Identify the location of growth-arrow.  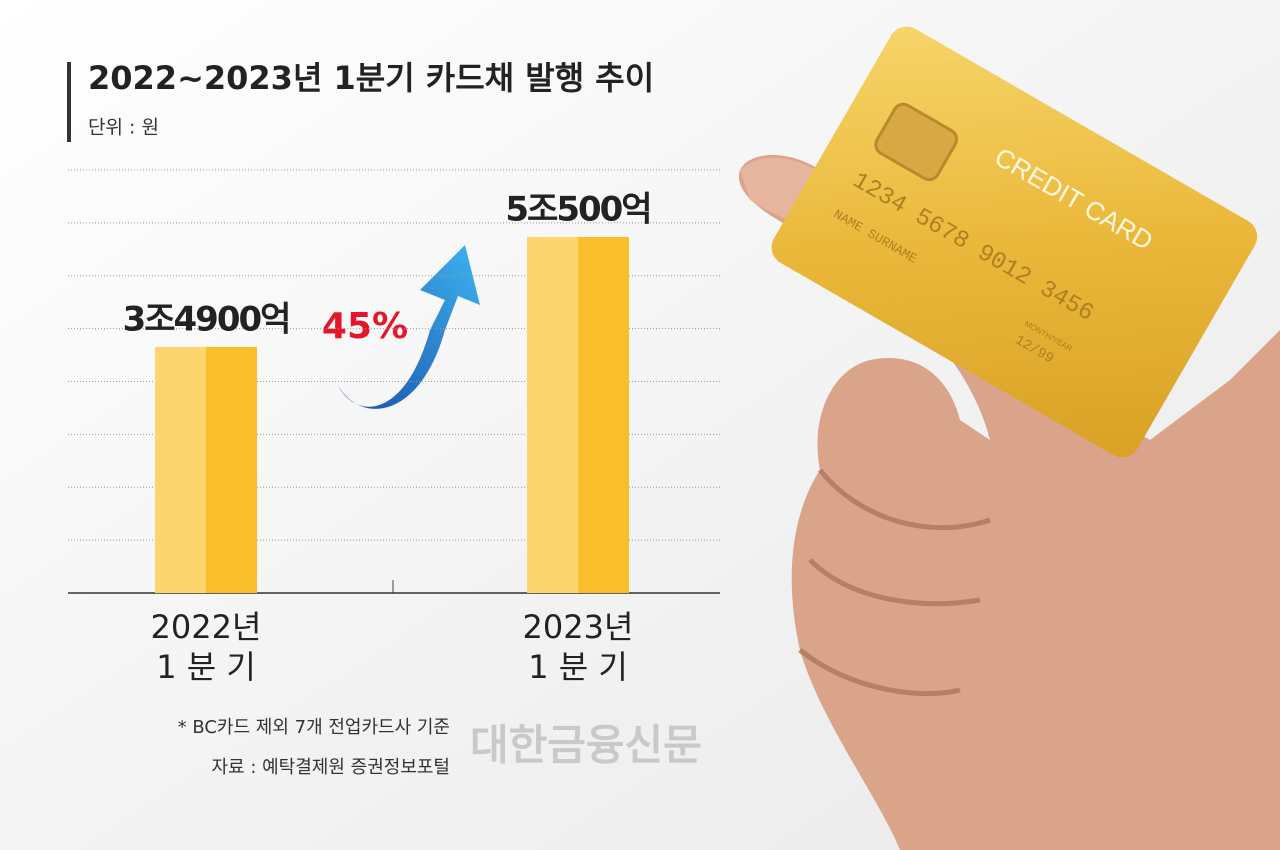
(409, 327).